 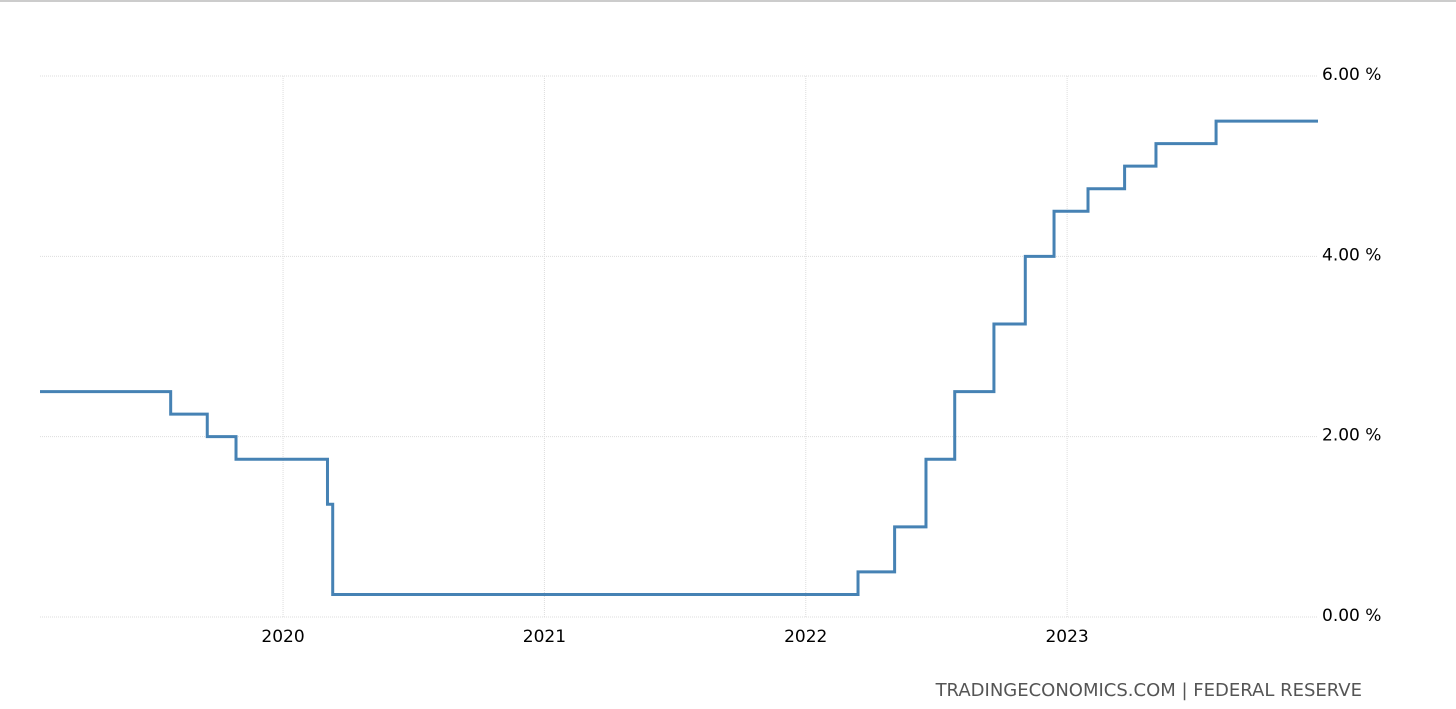 What do you see at coordinates (1066, 637) in the screenshot?
I see `x-tick-label: 2023` at bounding box center [1066, 637].